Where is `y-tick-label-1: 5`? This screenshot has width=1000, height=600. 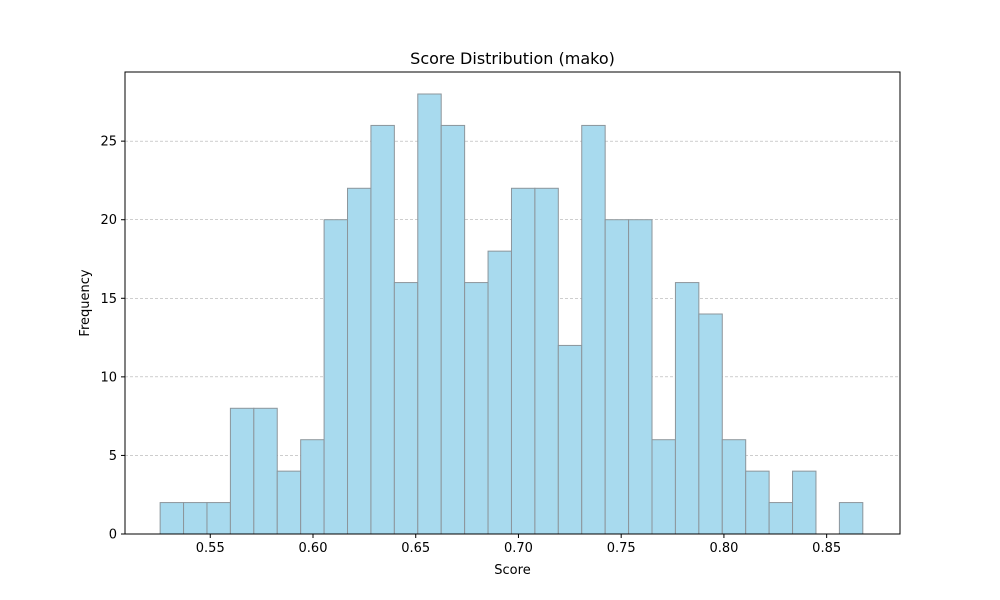 y-tick-label-1: 5 is located at coordinates (113, 456).